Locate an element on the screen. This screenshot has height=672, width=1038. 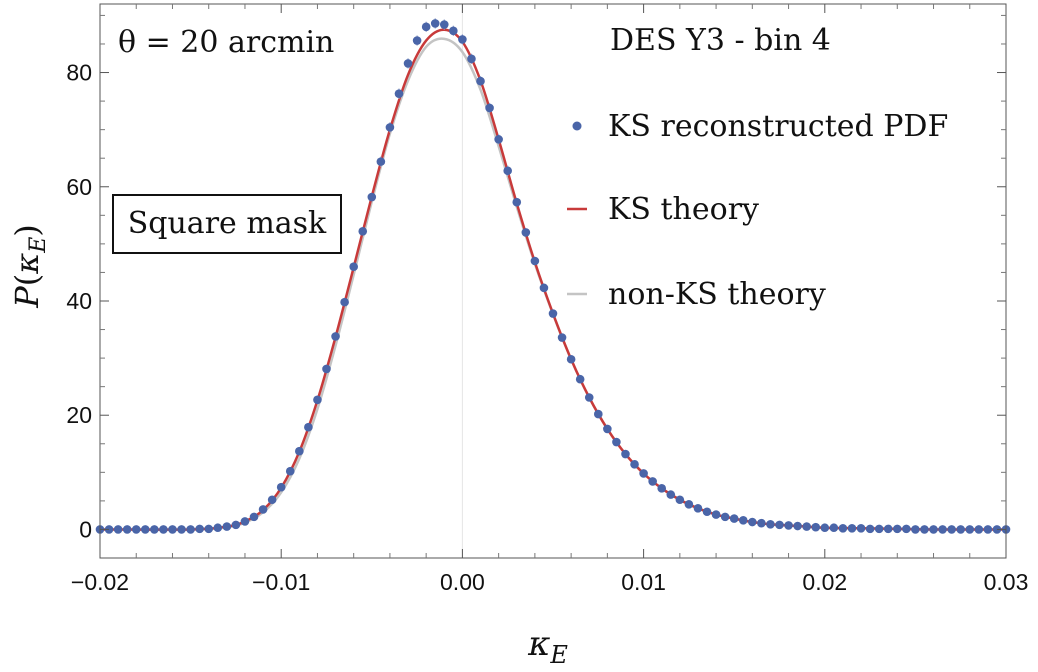
y-tick-label: 40 is located at coordinates (79, 301).